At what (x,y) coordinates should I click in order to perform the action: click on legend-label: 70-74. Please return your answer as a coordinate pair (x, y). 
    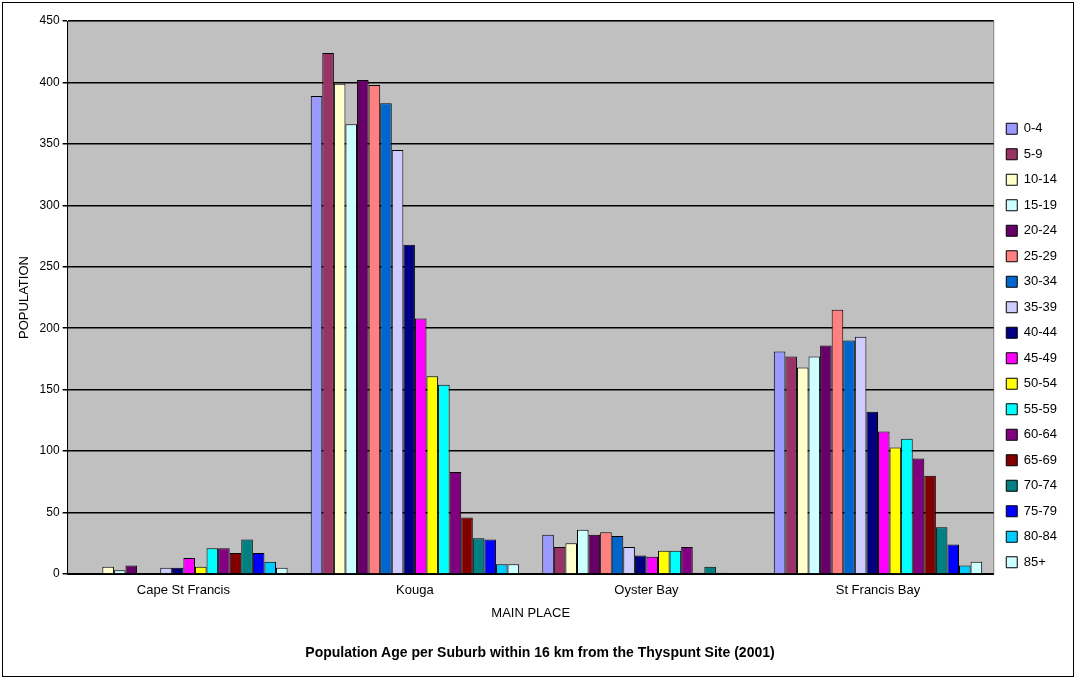
    Looking at the image, I should click on (1040, 485).